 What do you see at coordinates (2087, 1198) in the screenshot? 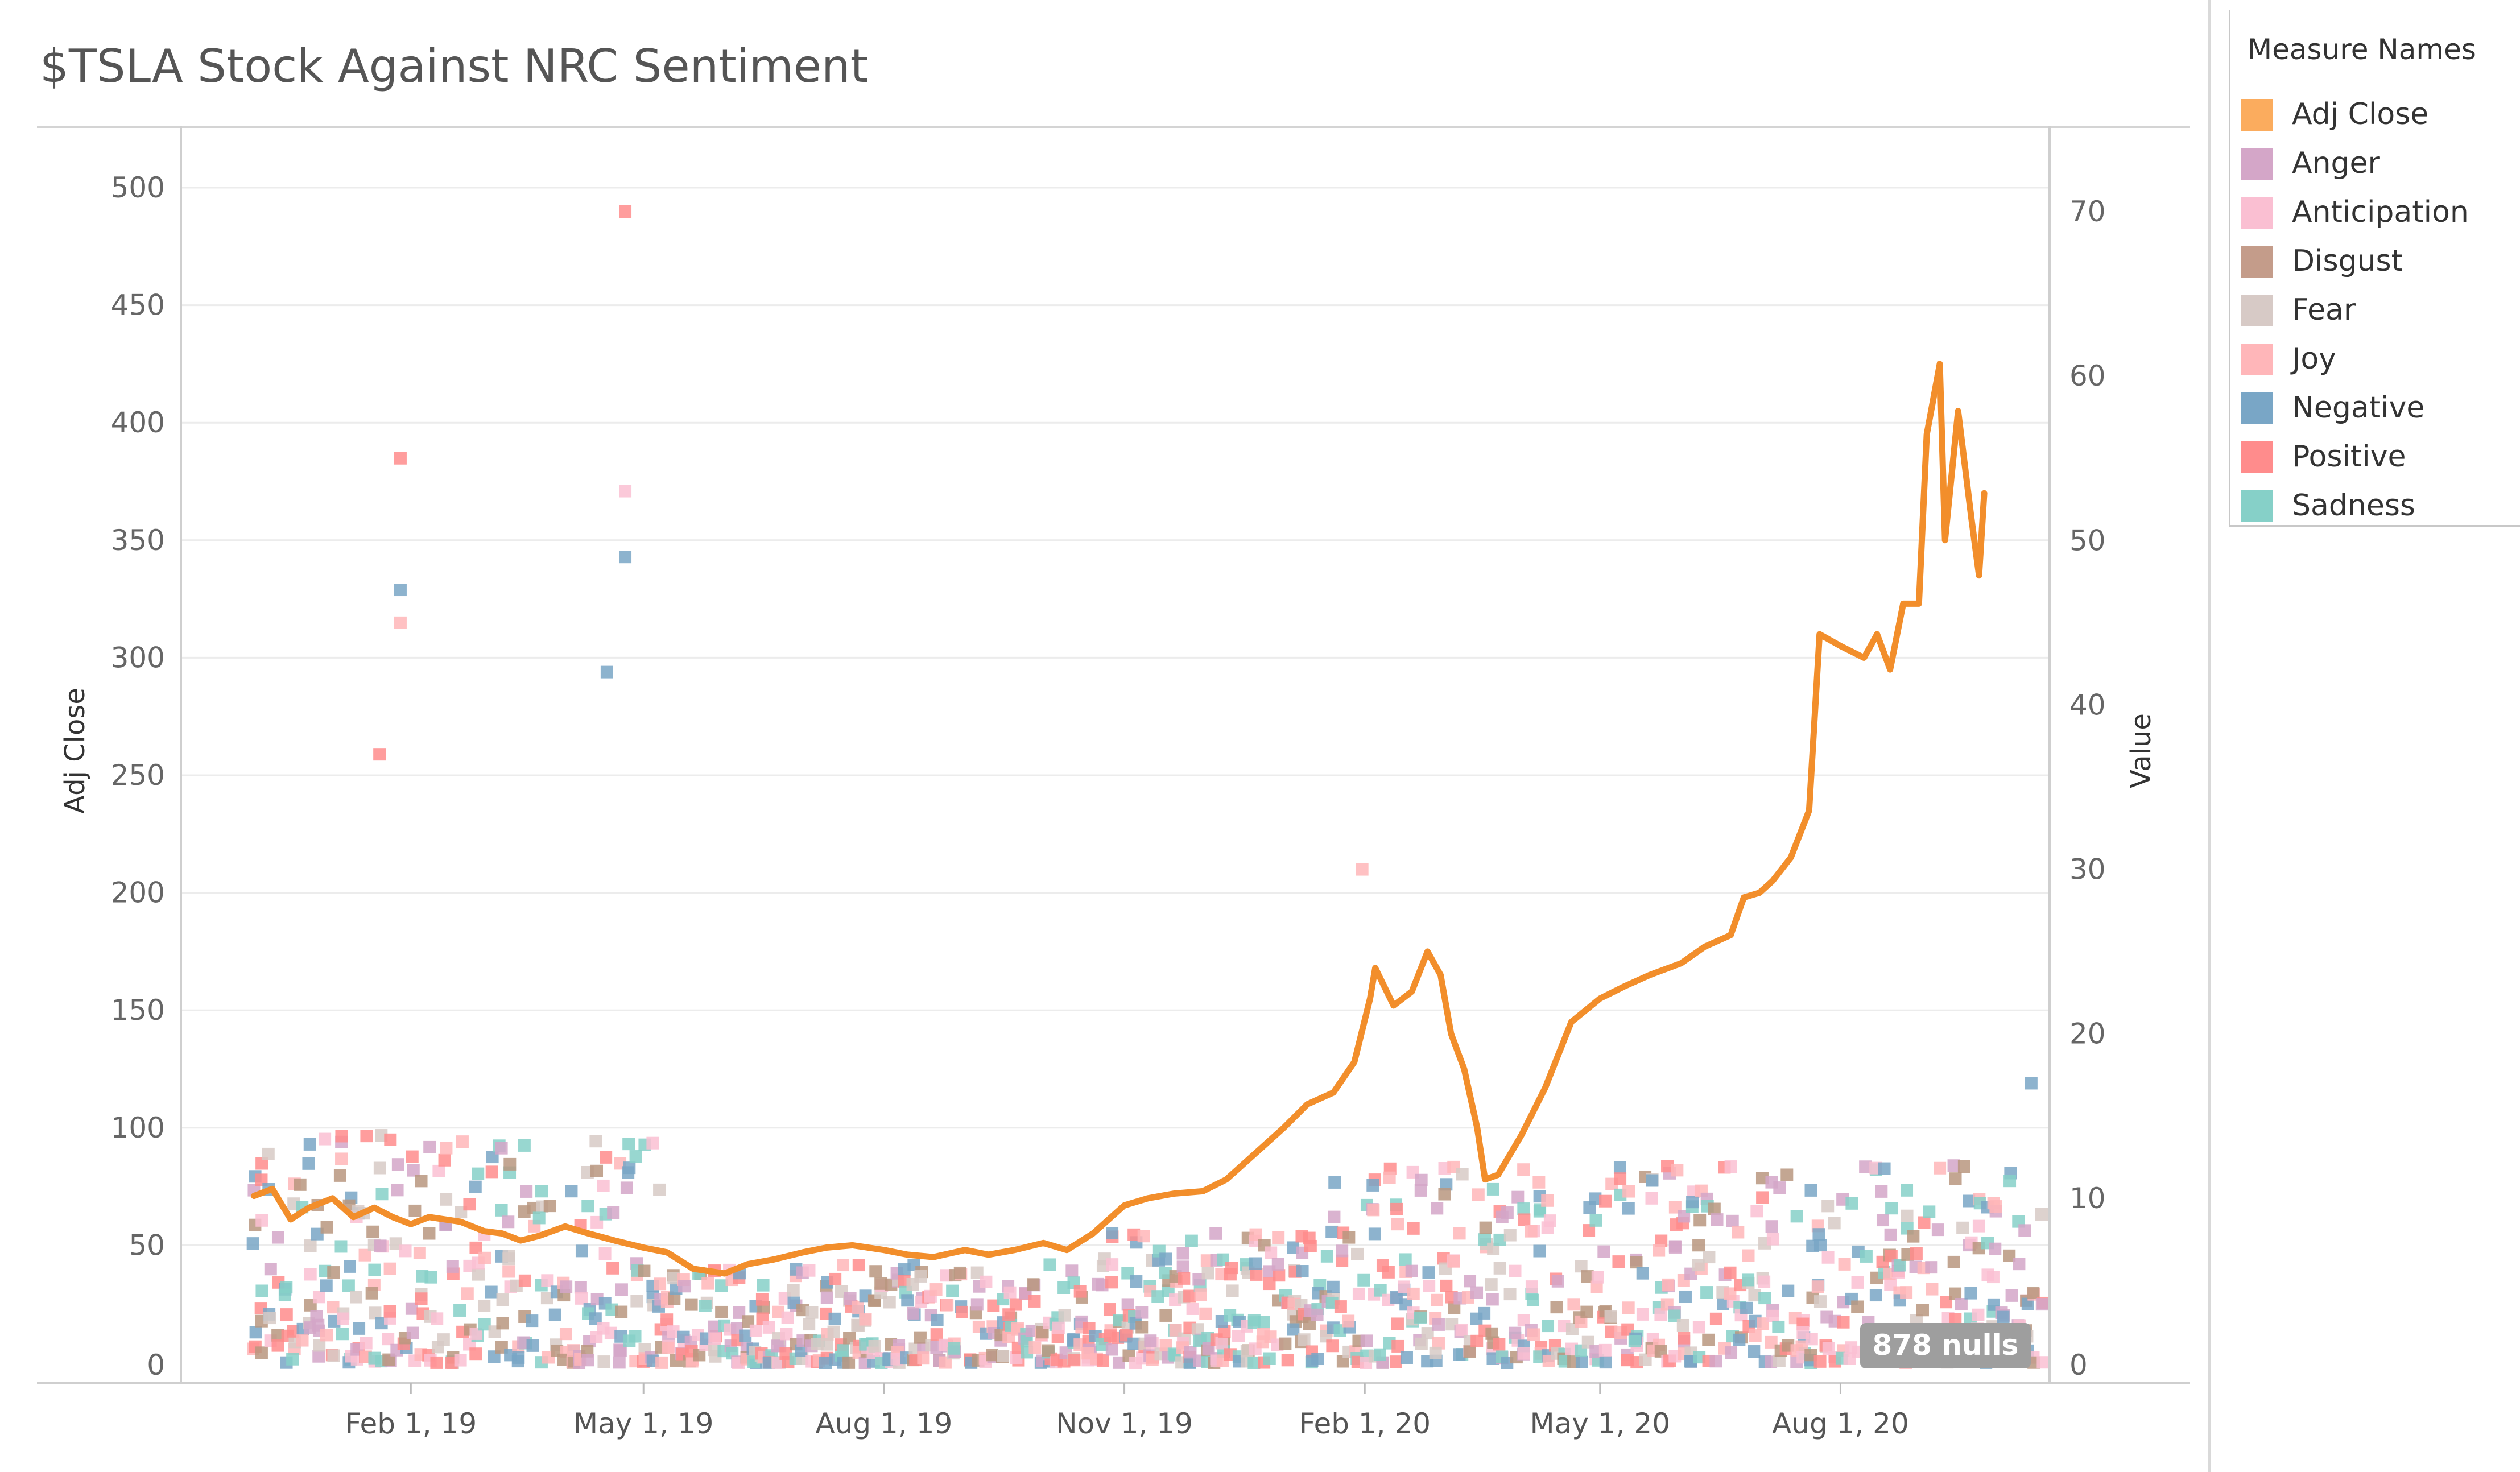
I see `y-right-tick-label: 10` at bounding box center [2087, 1198].